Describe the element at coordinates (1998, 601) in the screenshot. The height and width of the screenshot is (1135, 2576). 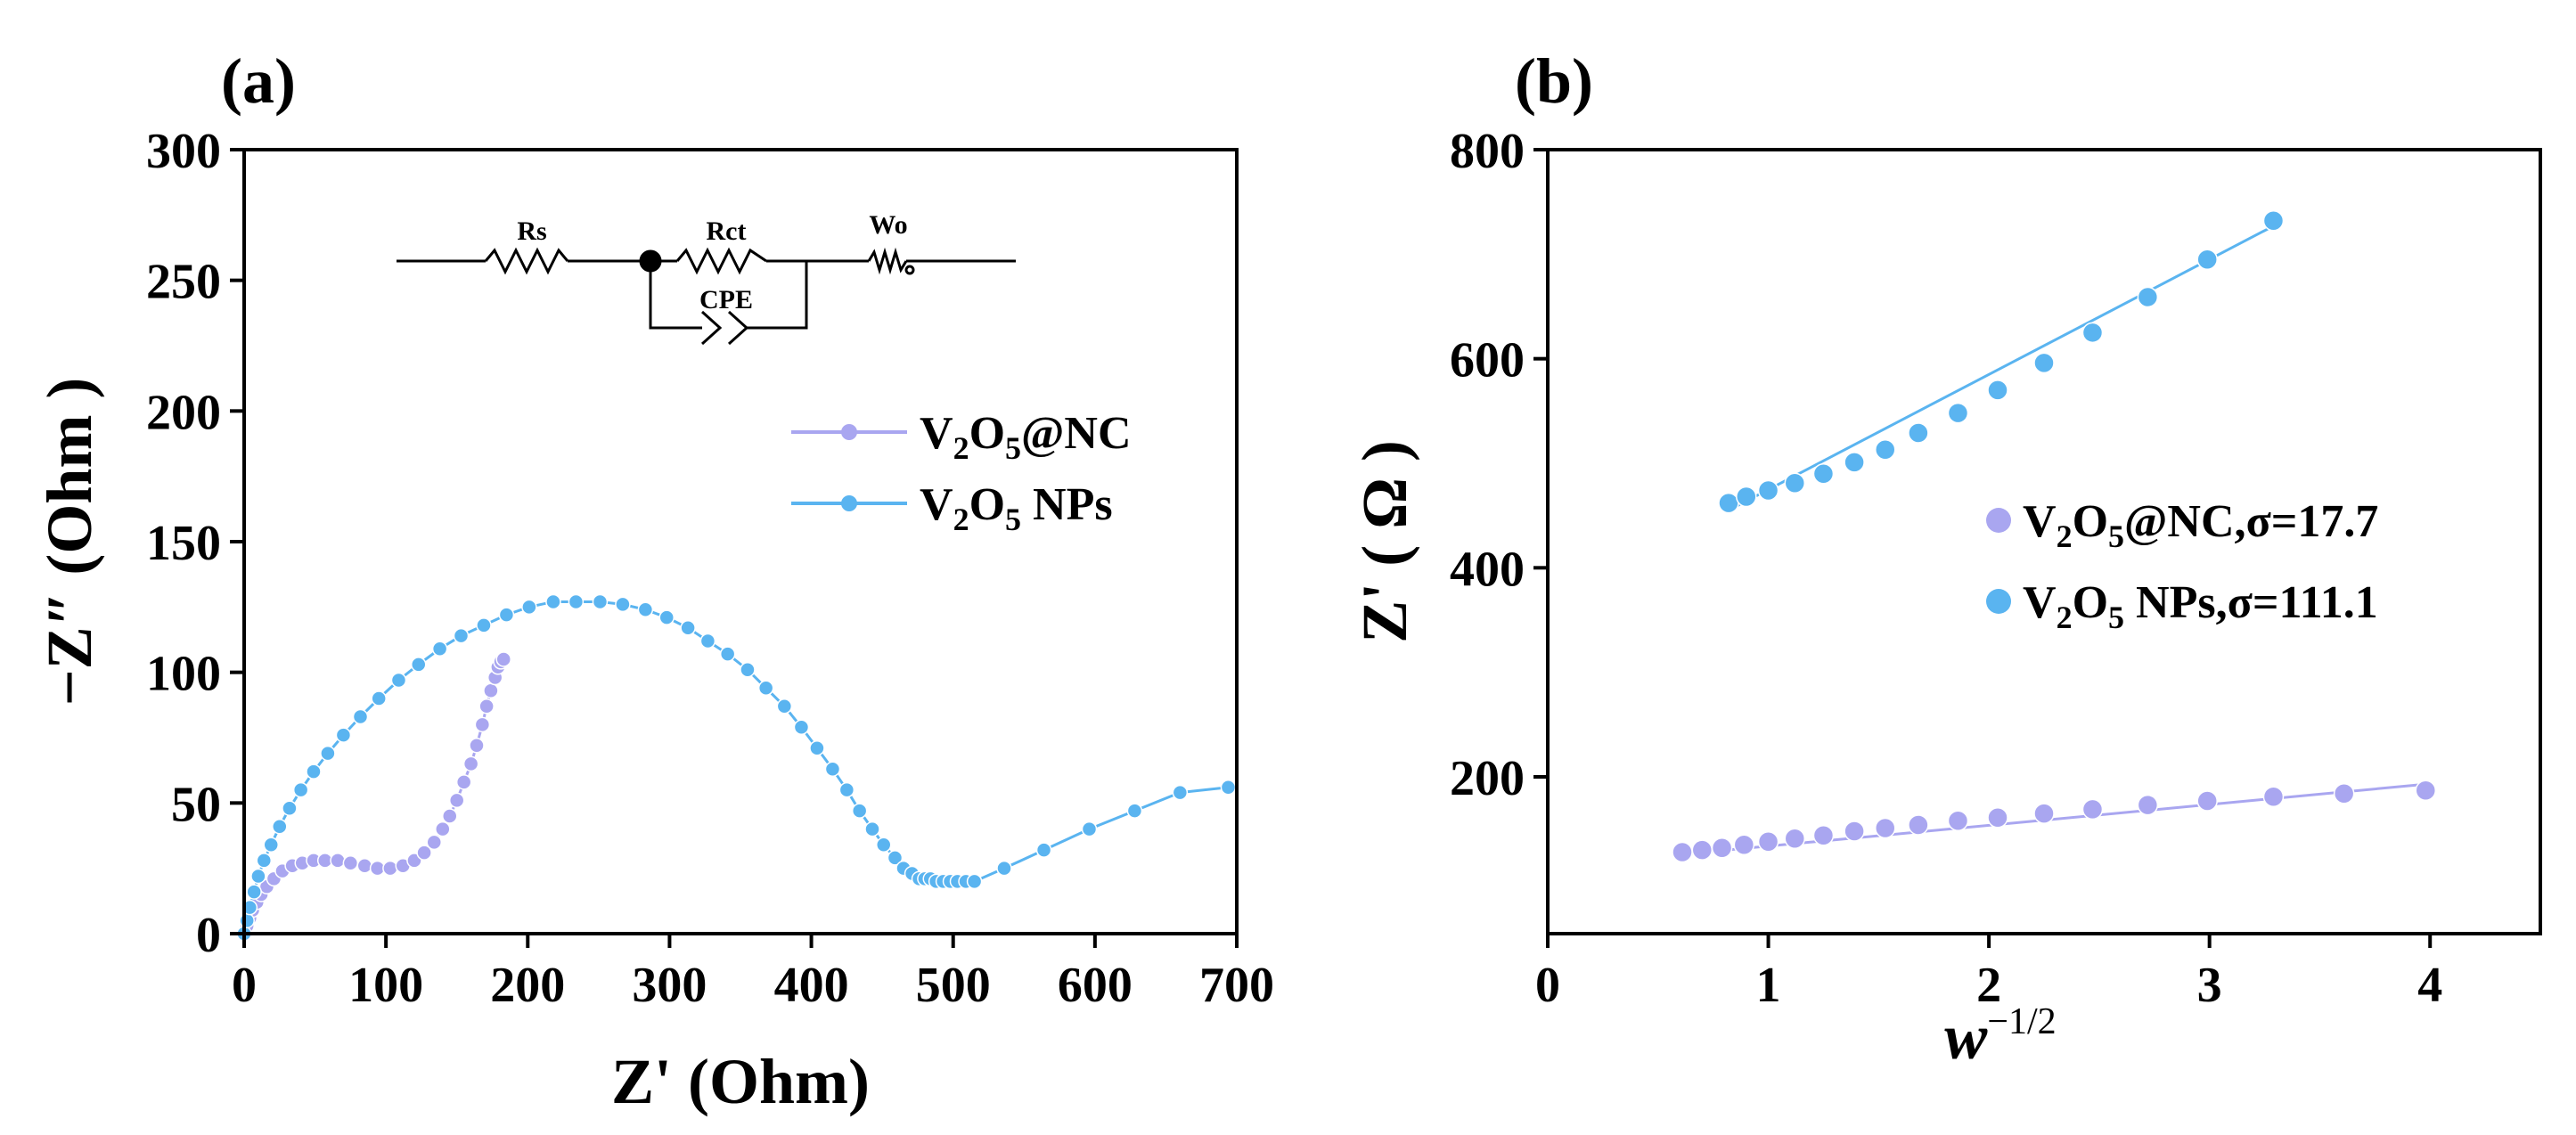
I see `legend-marker-v2o5-nps-sigma` at that location.